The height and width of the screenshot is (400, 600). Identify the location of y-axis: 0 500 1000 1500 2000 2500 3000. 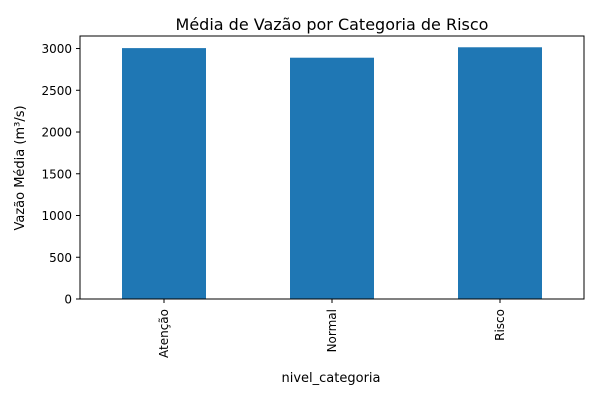
(60, 174).